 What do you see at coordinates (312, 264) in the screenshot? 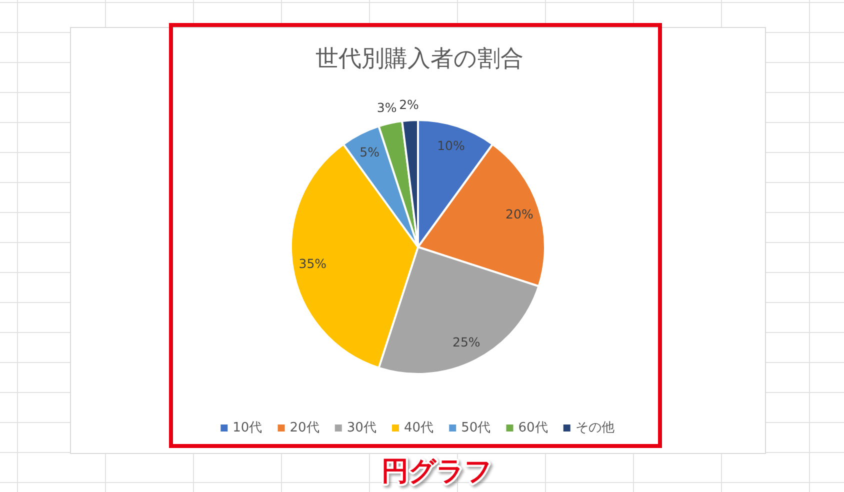
I see `data-label: 35%` at bounding box center [312, 264].